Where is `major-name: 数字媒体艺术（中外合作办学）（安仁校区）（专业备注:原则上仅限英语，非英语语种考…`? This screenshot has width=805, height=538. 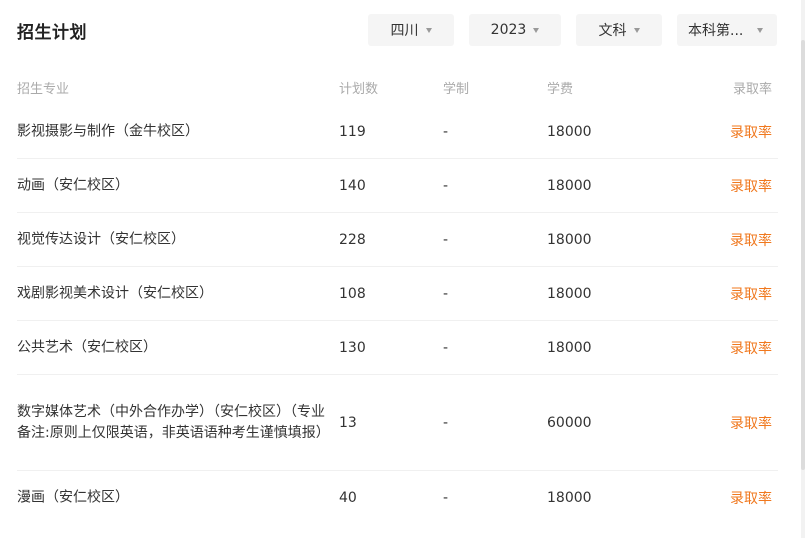
major-name: 数字媒体艺术（中外合作办学）（安仁校区）（专业备注:原则上仅限英语，非英语语种考… is located at coordinates (173, 422).